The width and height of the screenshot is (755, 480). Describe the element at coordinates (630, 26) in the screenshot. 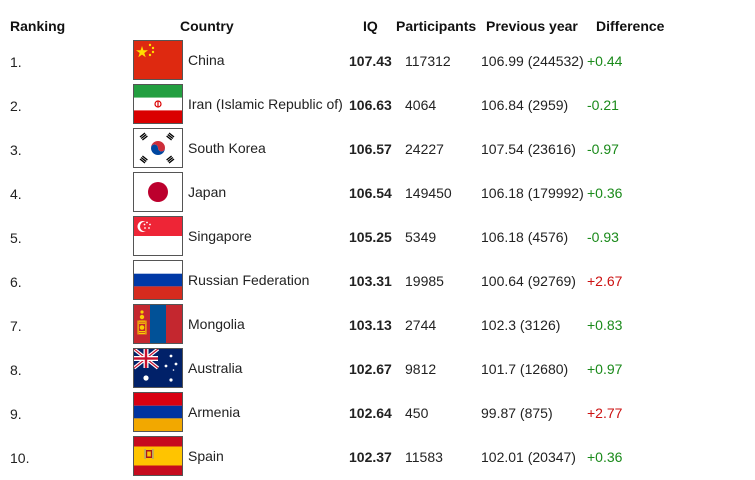

I see `header-difference: Difference` at that location.